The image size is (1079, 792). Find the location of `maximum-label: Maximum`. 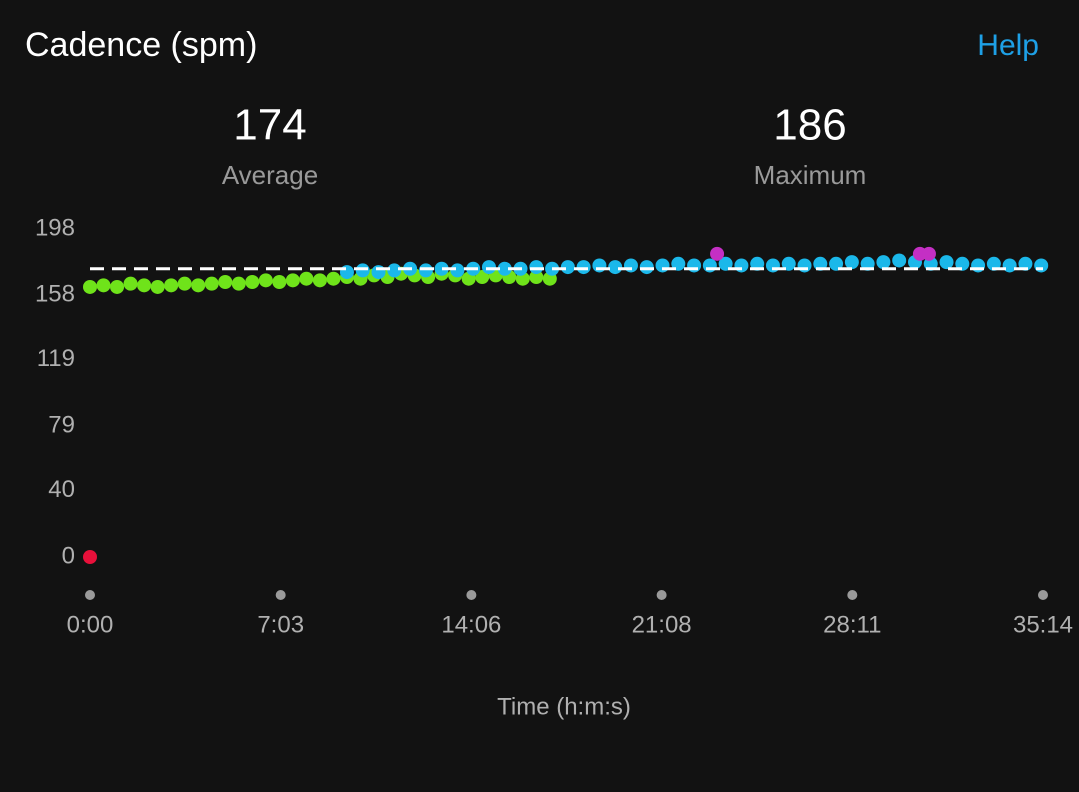

maximum-label: Maximum is located at coordinates (810, 175).